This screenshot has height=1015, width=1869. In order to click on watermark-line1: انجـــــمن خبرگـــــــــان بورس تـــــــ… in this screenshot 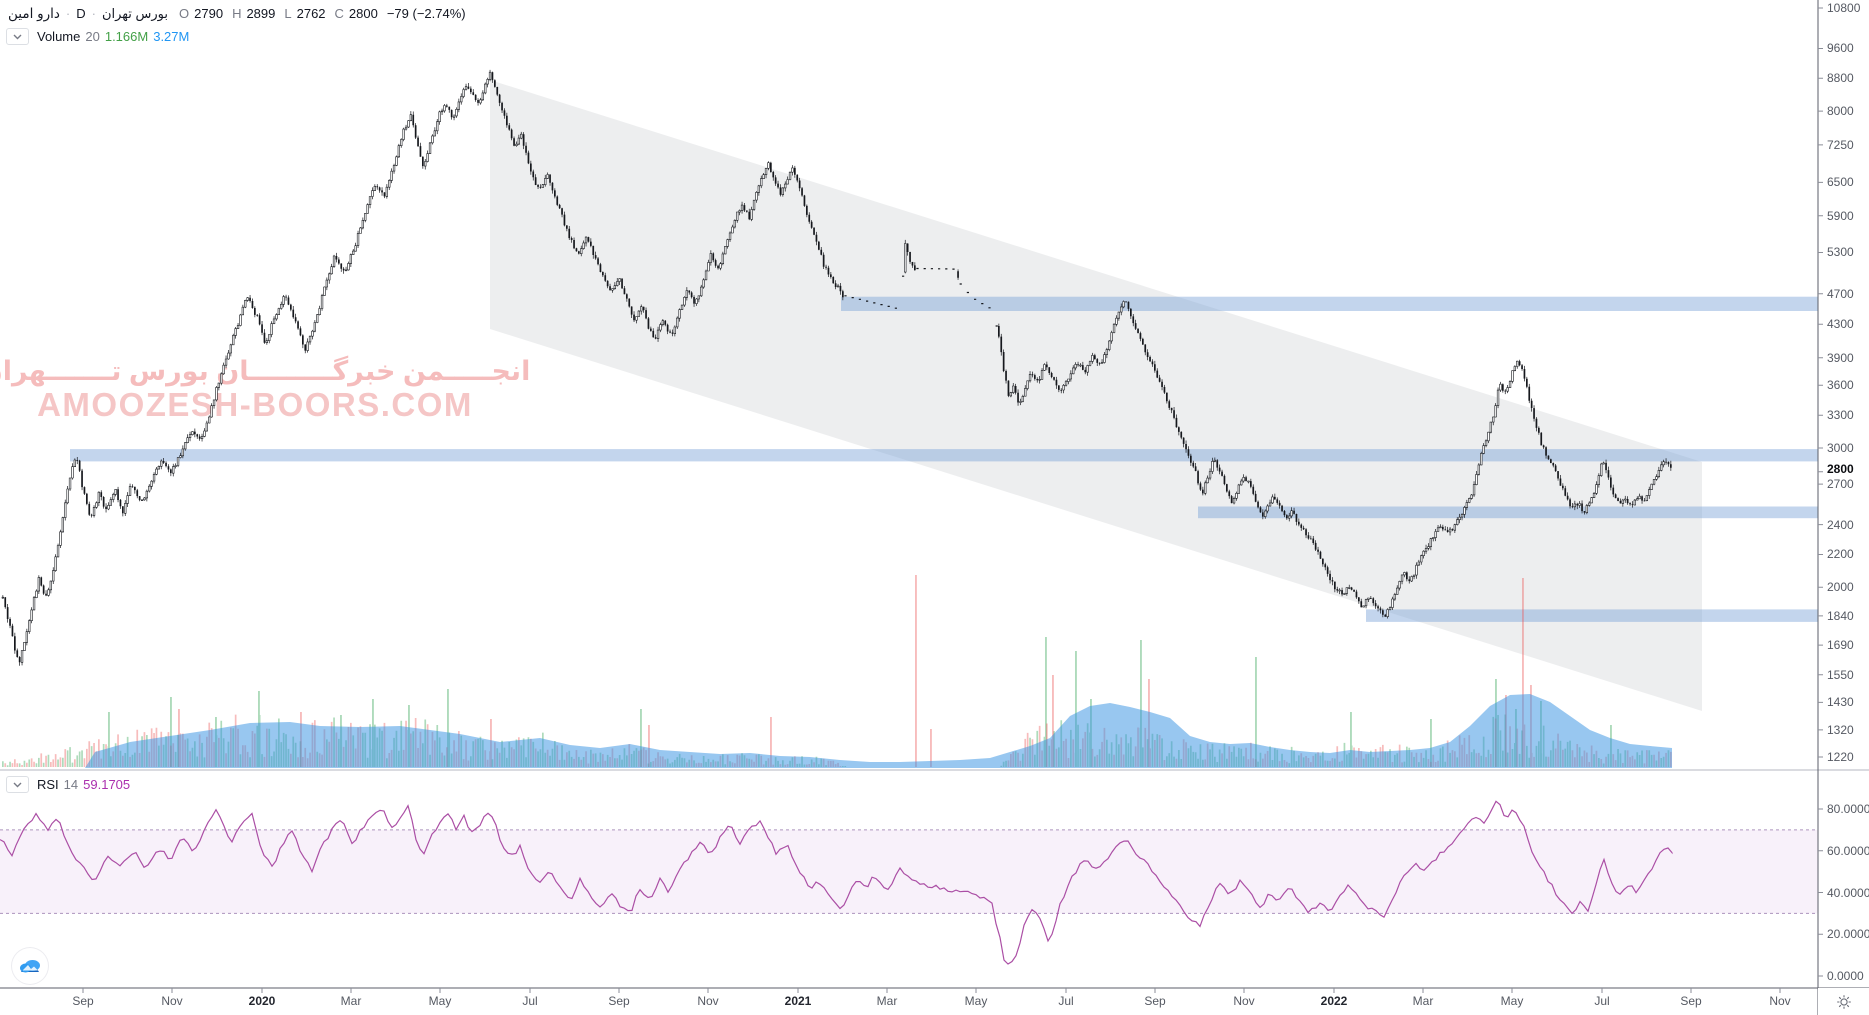, I will do `click(265, 371)`.